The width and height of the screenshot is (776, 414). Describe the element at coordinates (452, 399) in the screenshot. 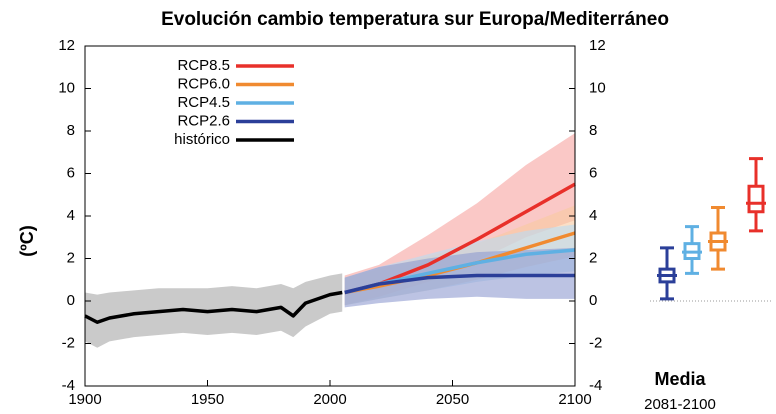

I see `x-tick-label: 2050` at that location.